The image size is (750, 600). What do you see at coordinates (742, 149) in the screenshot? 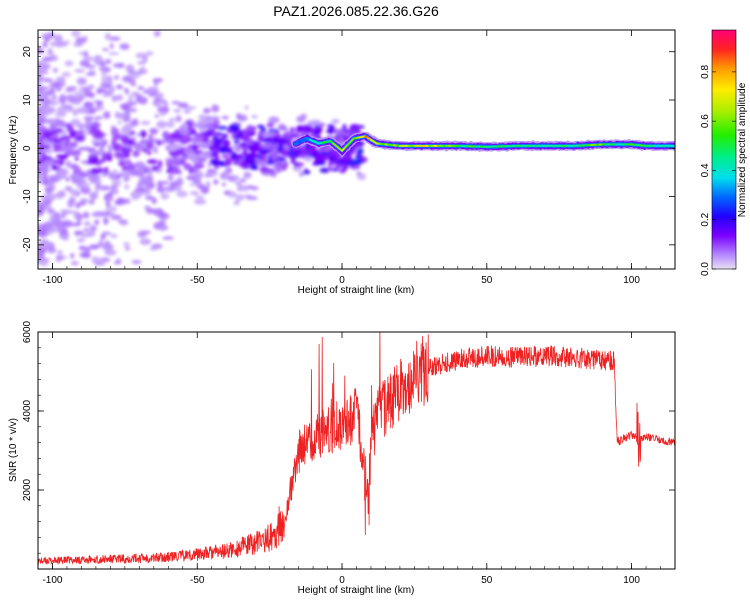
I see `colorbar-label: Normalized spectral amplitude` at bounding box center [742, 149].